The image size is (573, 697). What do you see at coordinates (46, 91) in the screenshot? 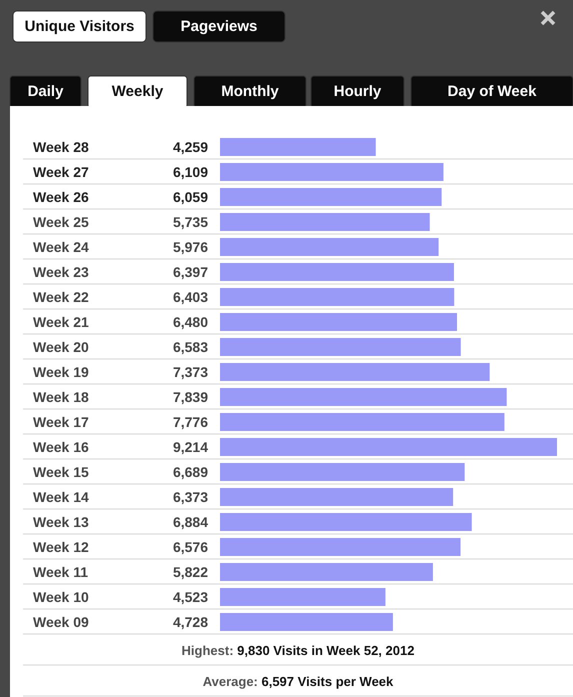
I see `text: Daily` at bounding box center [46, 91].